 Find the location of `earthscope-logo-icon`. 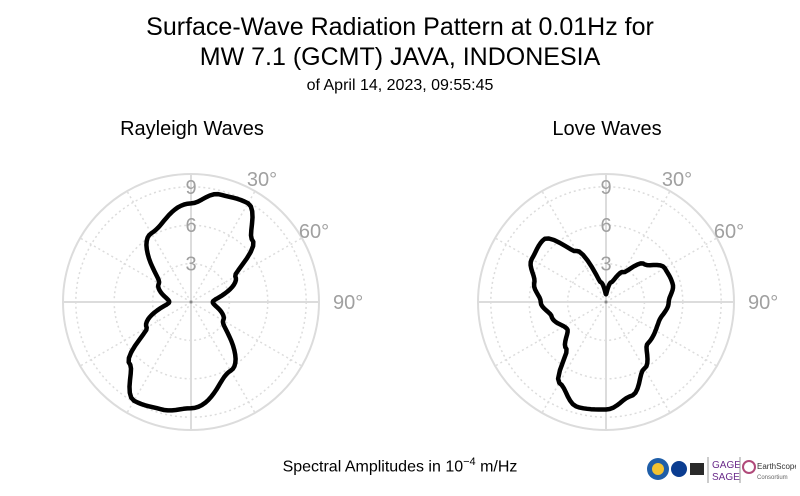

earthscope-logo-icon is located at coordinates (749, 467).